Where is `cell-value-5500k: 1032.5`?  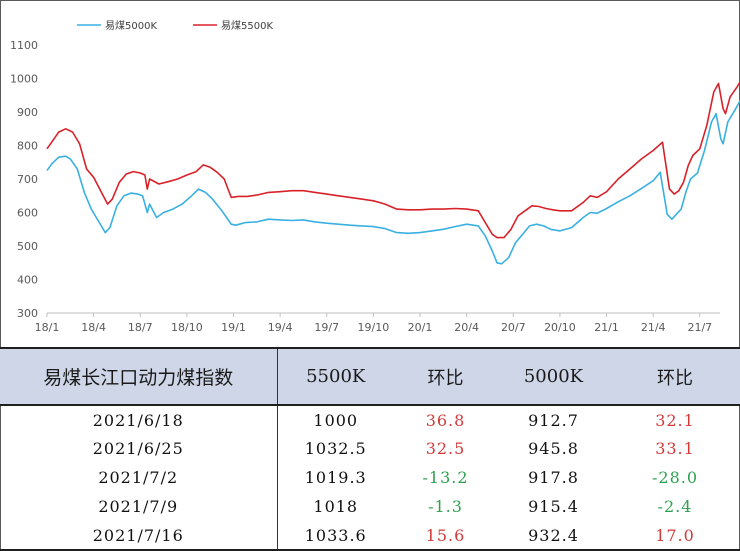 cell-value-5500k: 1032.5 is located at coordinates (335, 448).